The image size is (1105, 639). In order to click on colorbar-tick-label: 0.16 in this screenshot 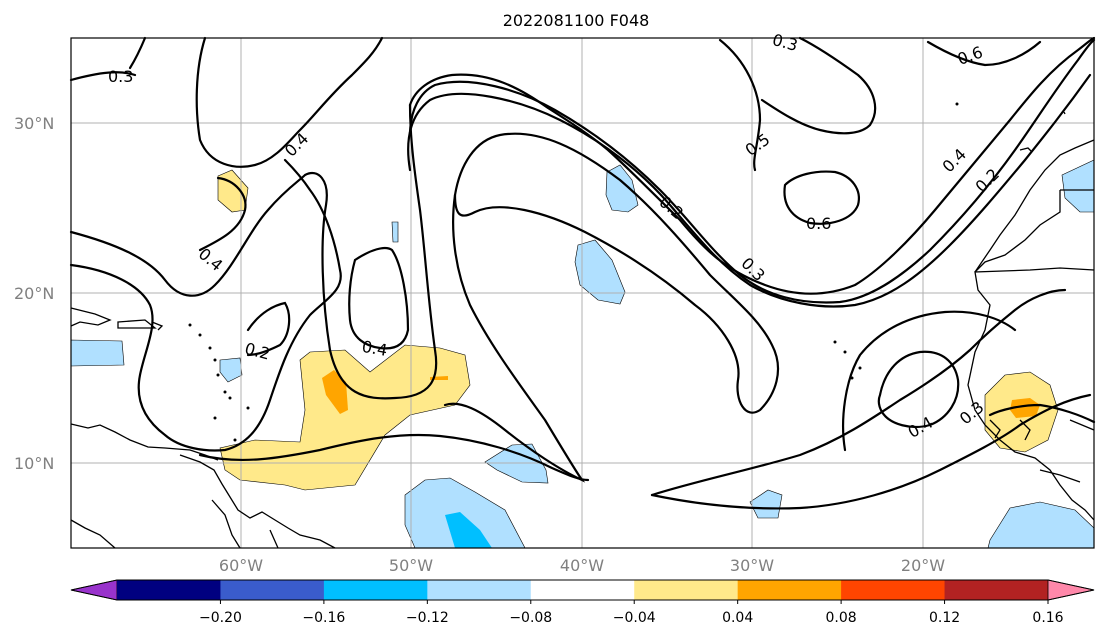, I will do `click(1047, 618)`.